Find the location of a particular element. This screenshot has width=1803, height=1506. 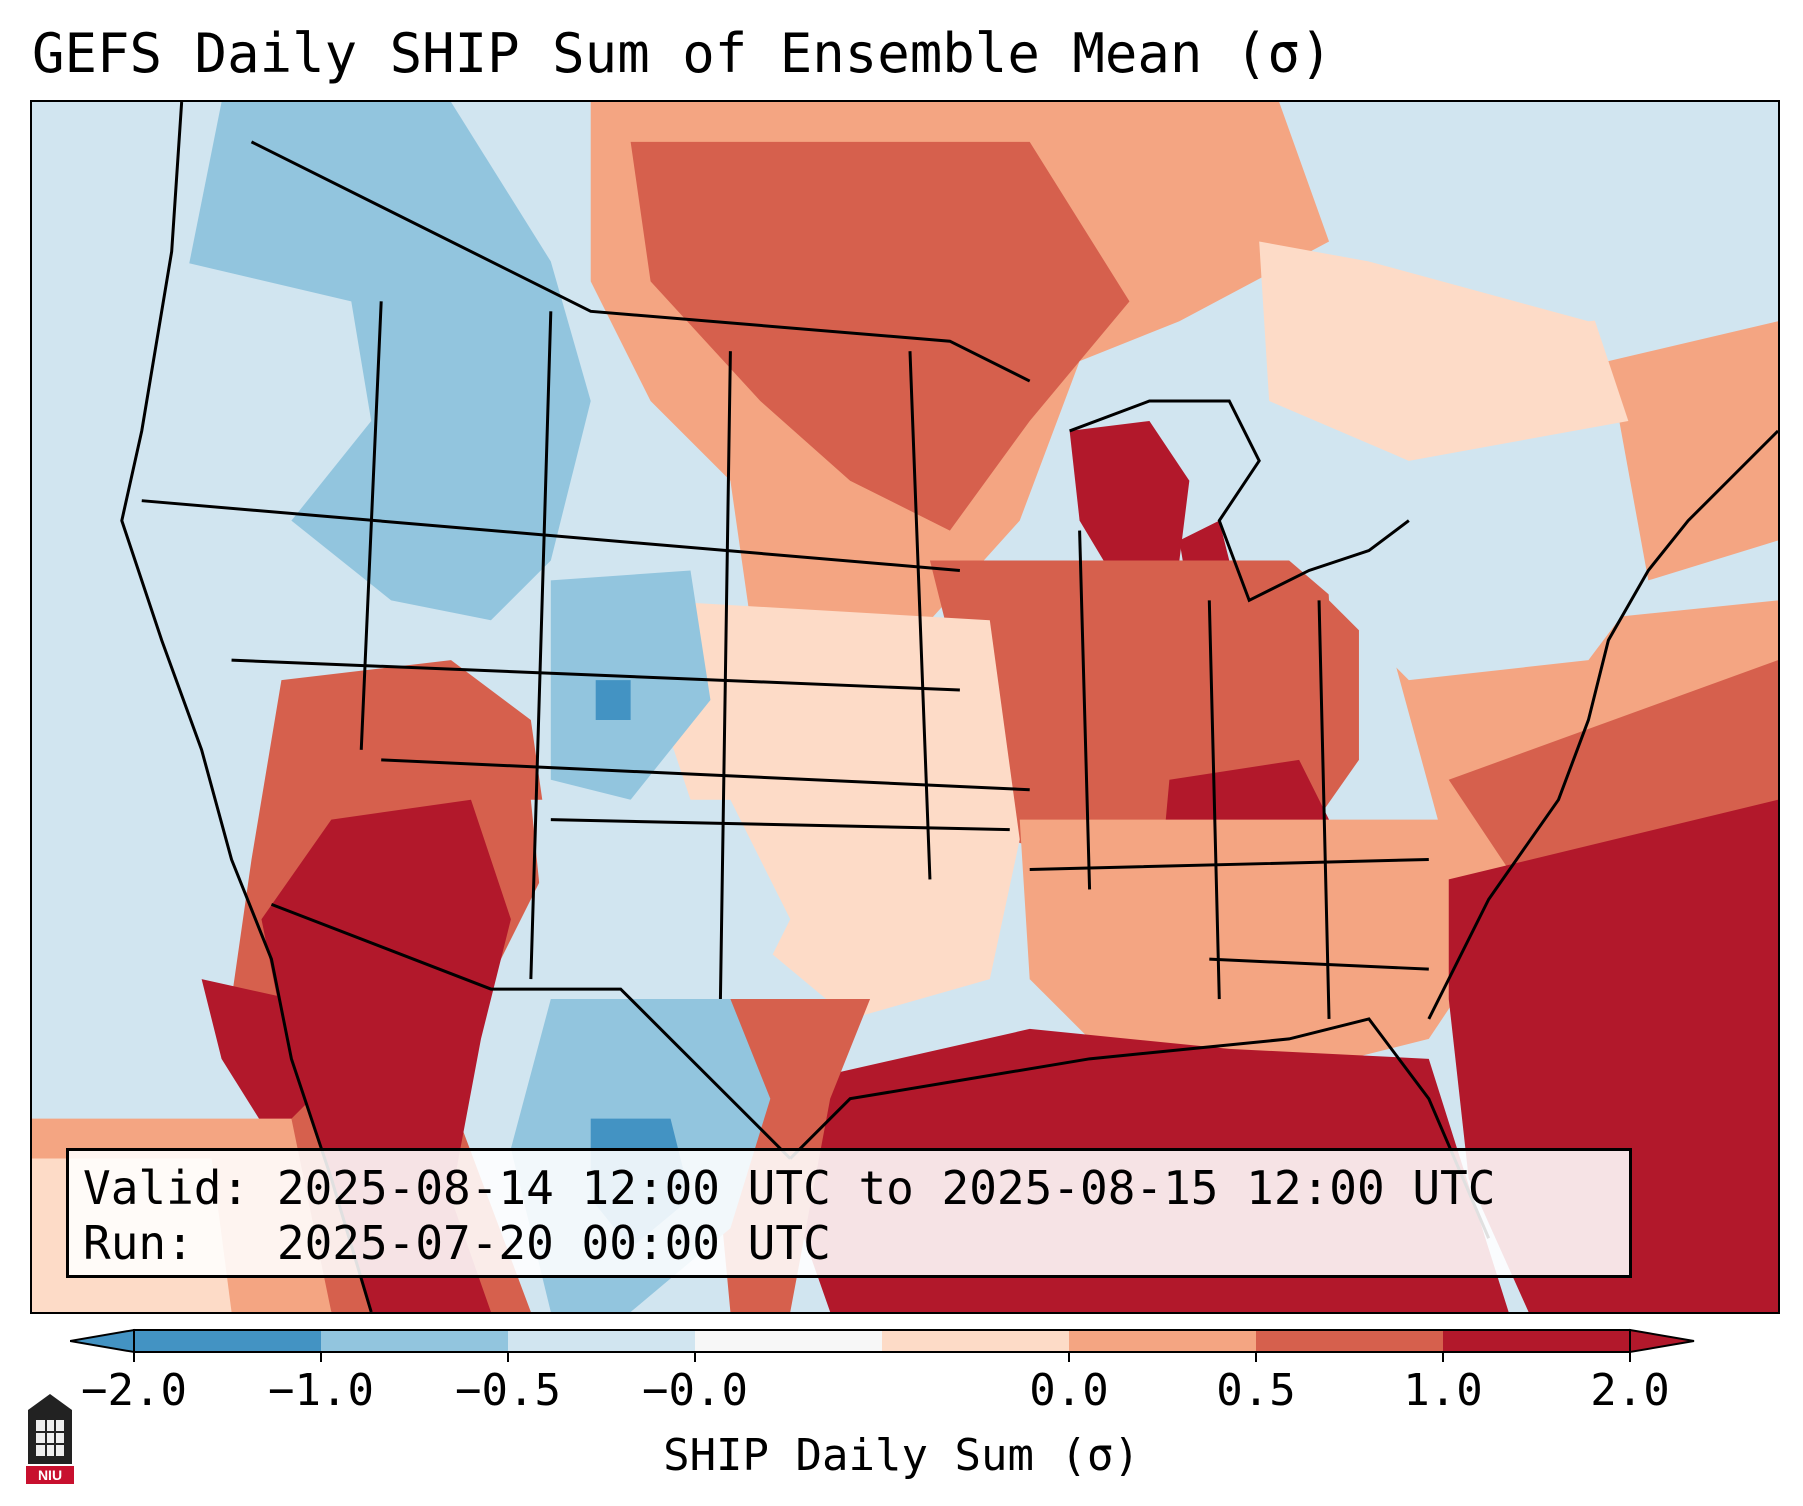

colorbar-tick-label: 1.0 is located at coordinates (1443, 1390).